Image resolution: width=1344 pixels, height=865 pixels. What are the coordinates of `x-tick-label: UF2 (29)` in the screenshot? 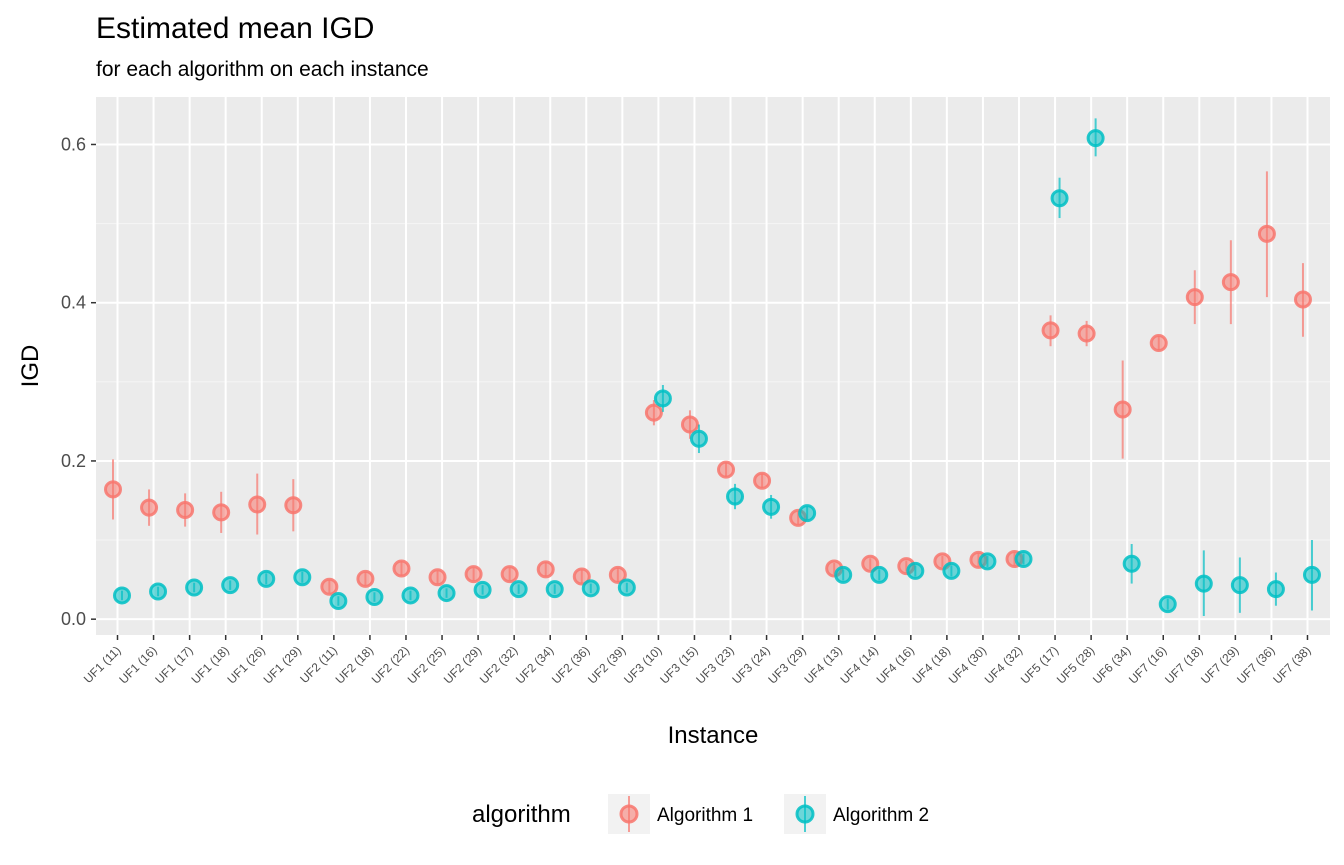 It's located at (462, 664).